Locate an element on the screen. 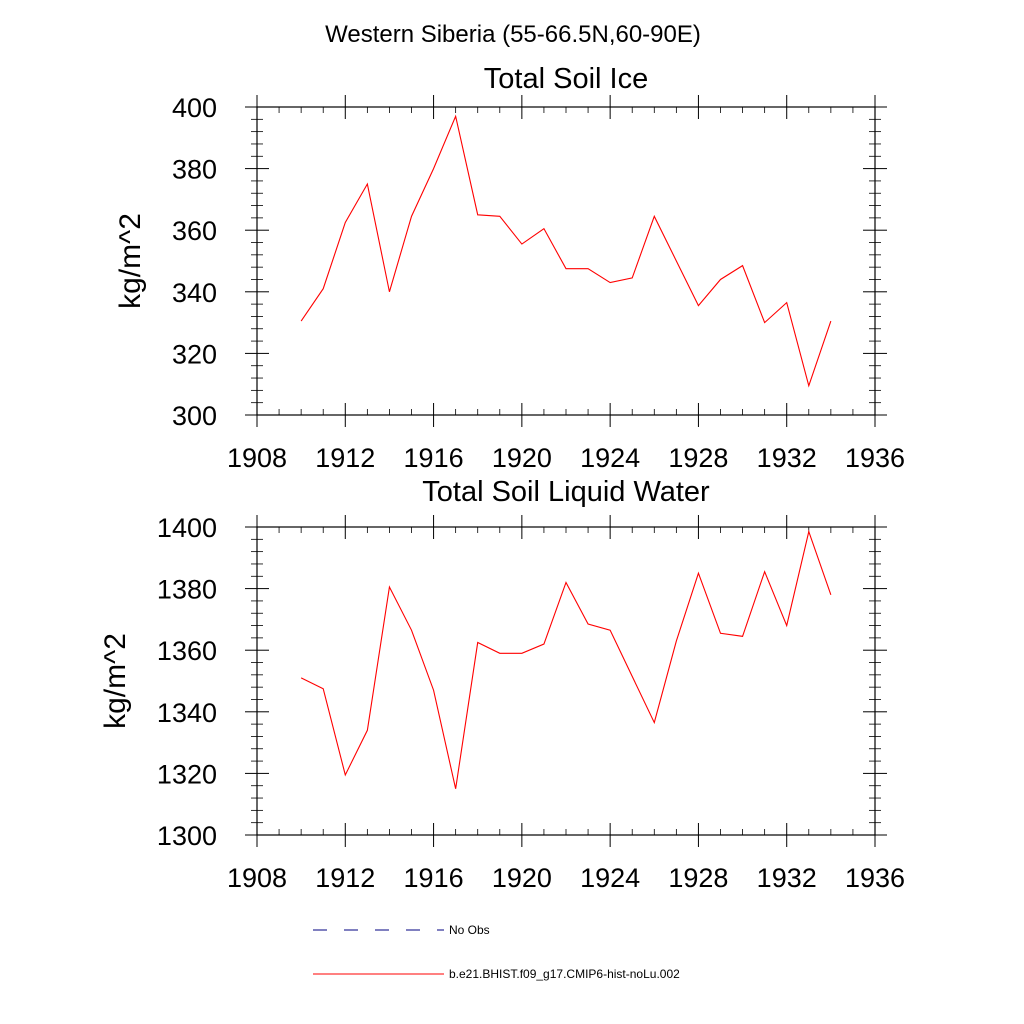 Image resolution: width=1024 pixels, height=1024 pixels. chart1-y-tick-label: 320 is located at coordinates (194, 354).